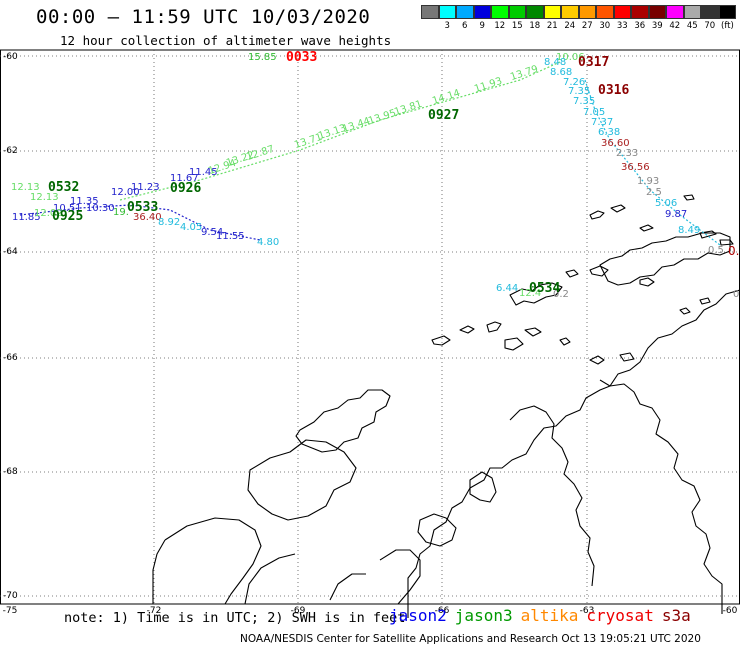 The height and width of the screenshot is (650, 740). I want to click on obs-label: 11.67, so click(184, 178).